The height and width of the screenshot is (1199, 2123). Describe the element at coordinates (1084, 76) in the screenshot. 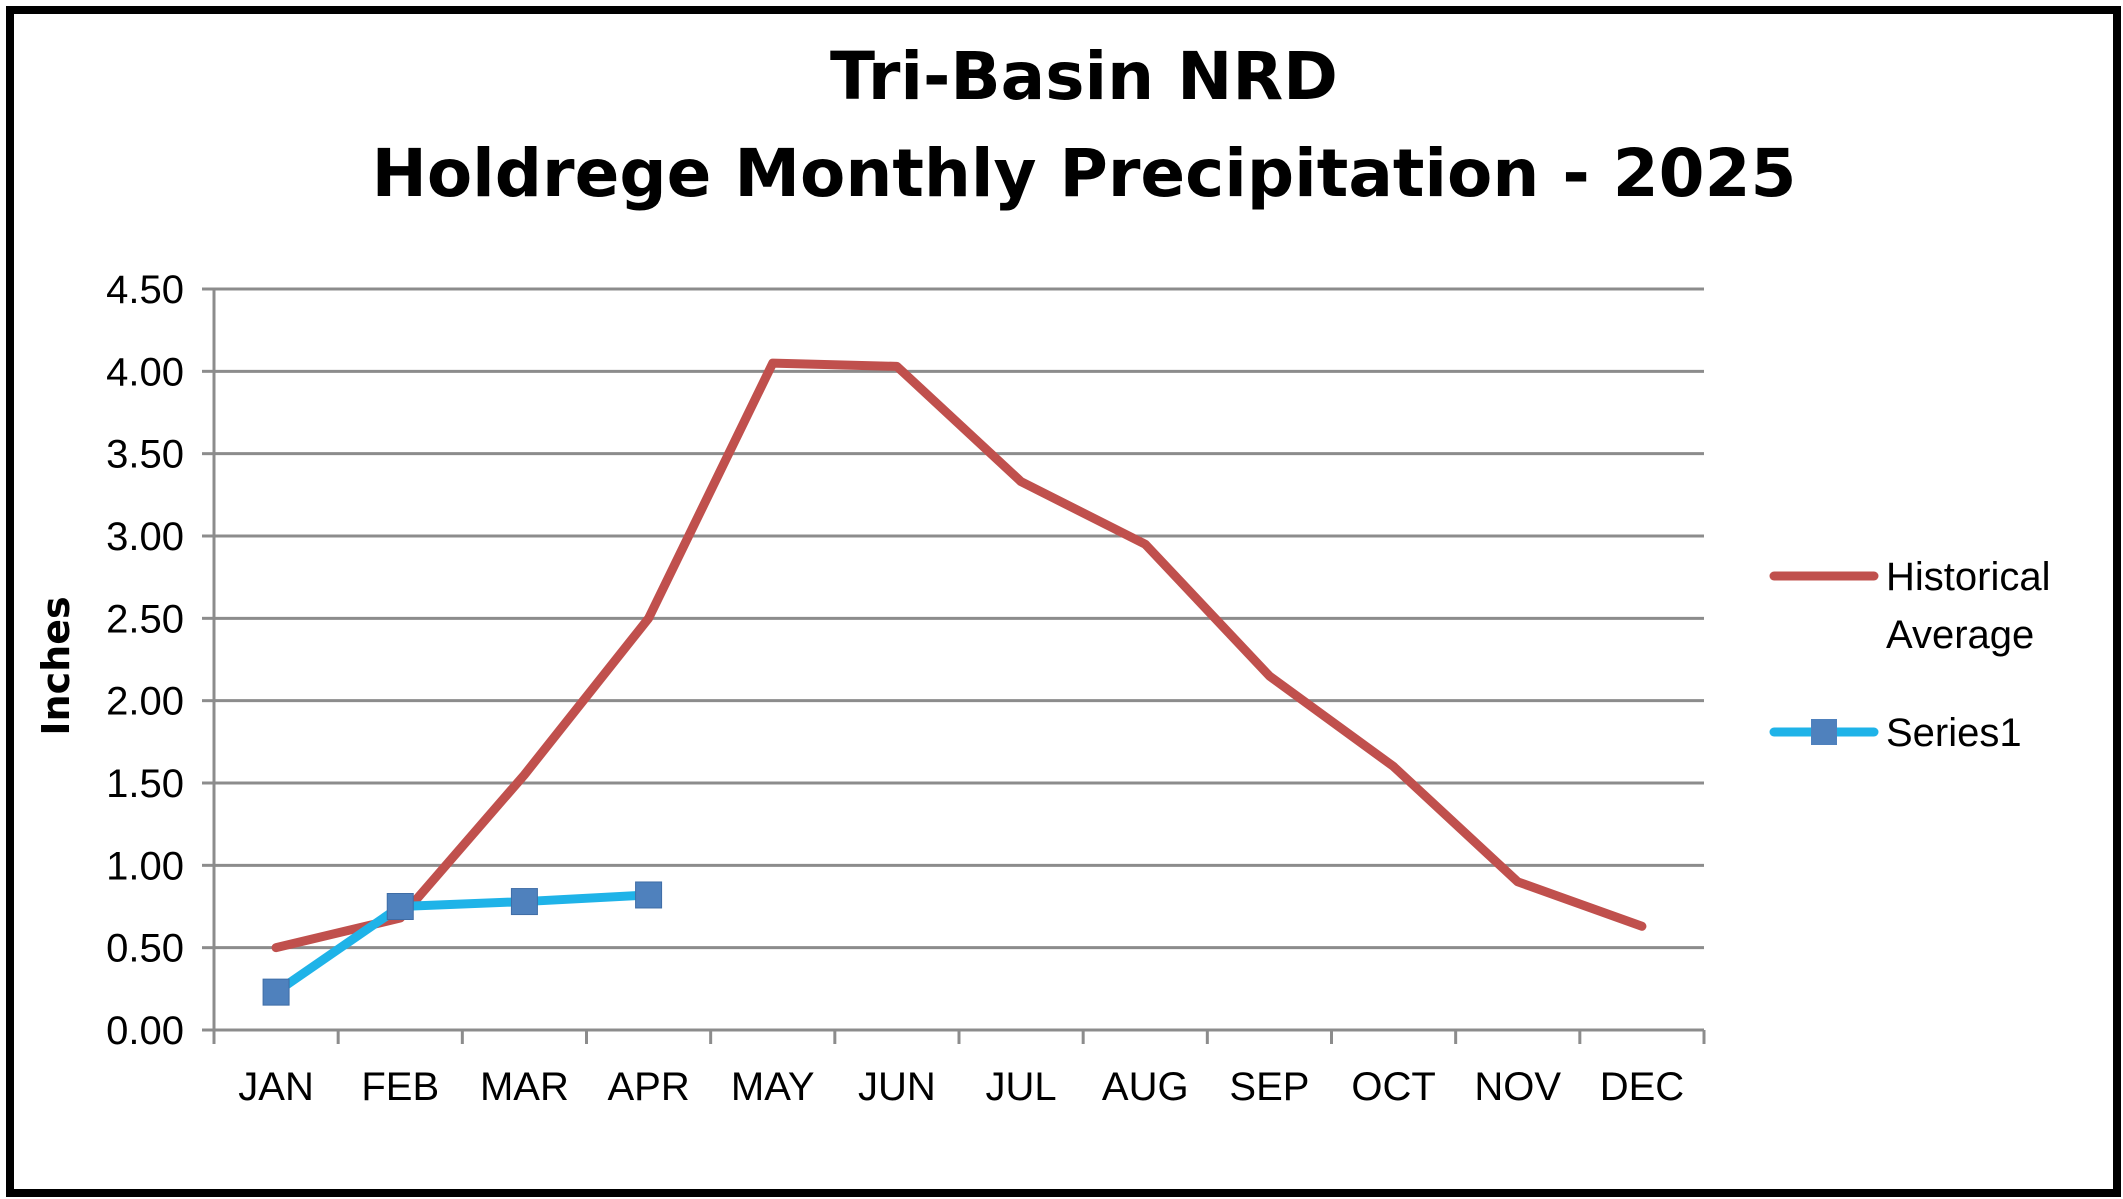

I see `chart-title-line-1: Tri-Basin NRD` at that location.